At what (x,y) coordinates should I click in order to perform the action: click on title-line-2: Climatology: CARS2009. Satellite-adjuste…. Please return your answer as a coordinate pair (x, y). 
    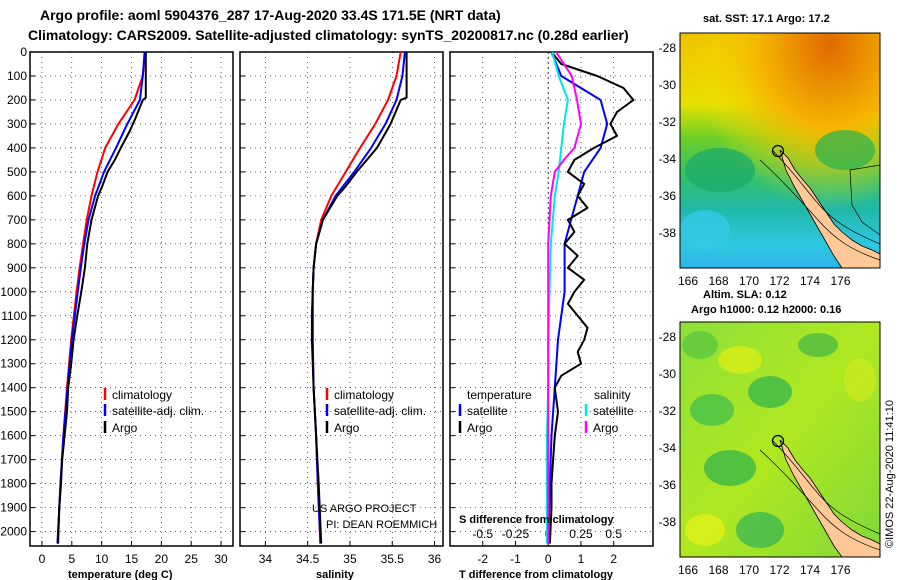
    Looking at the image, I should click on (328, 35).